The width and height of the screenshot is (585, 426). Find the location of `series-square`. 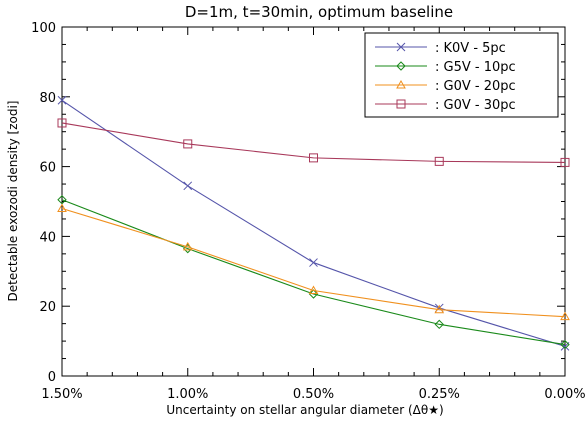

series-square is located at coordinates (313, 142).